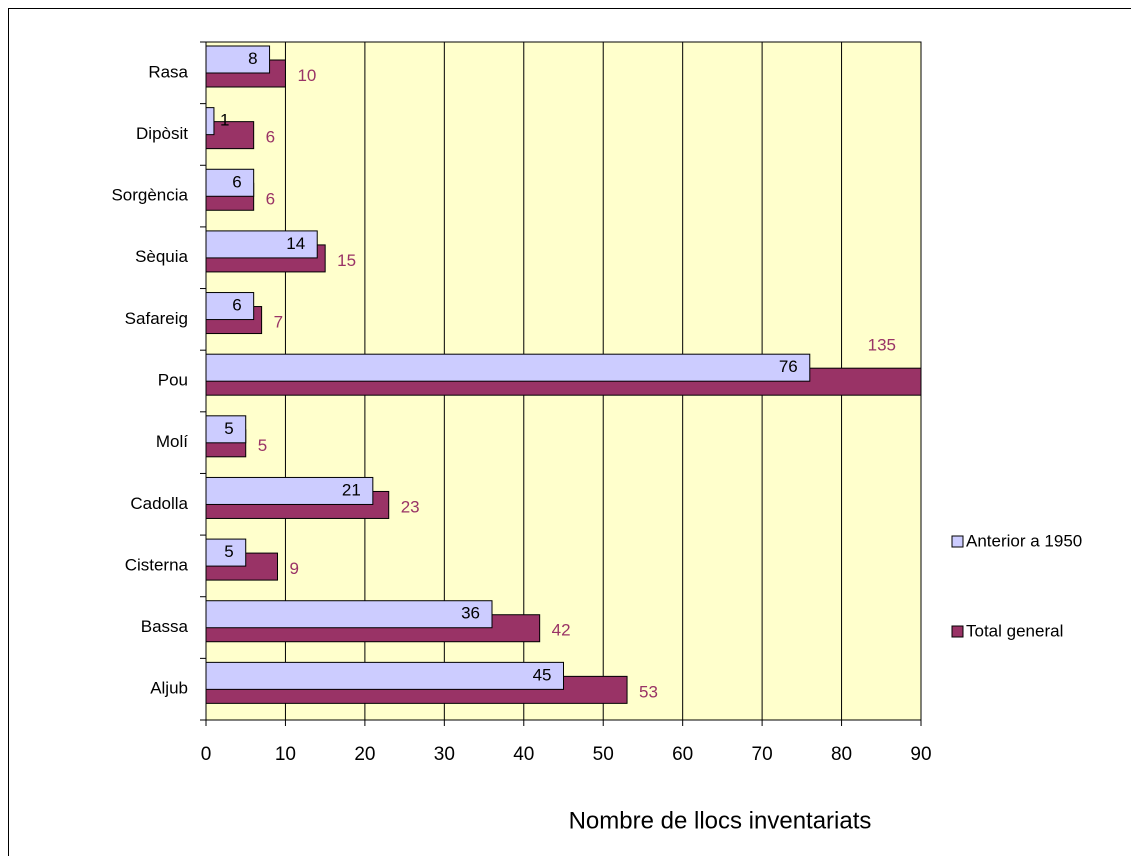 This screenshot has width=1131, height=856. I want to click on data-label: 36, so click(470, 613).